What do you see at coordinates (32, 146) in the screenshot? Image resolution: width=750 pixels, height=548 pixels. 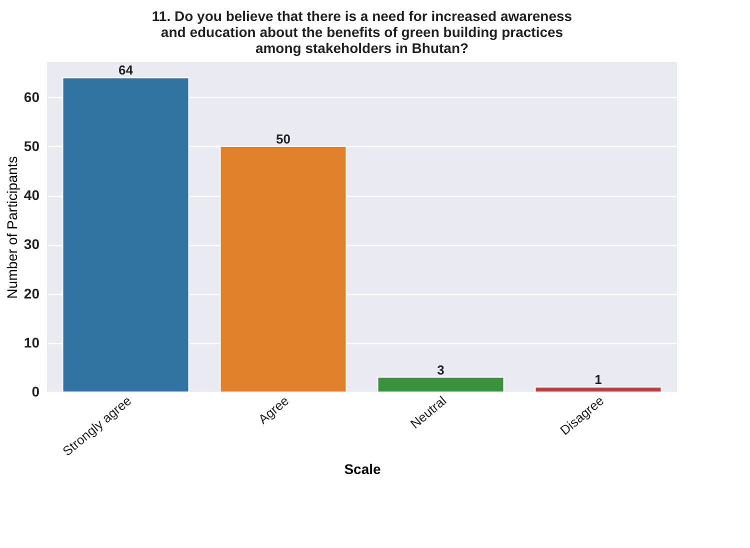 I see `y-tick-label: 50` at bounding box center [32, 146].